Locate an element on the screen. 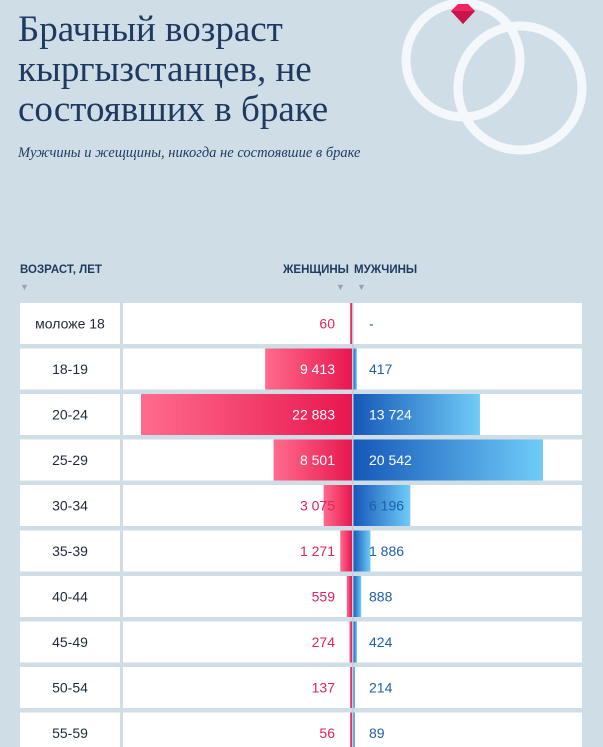 The width and height of the screenshot is (603, 747). age-sort-arrow-icon: ▼ is located at coordinates (24, 287).